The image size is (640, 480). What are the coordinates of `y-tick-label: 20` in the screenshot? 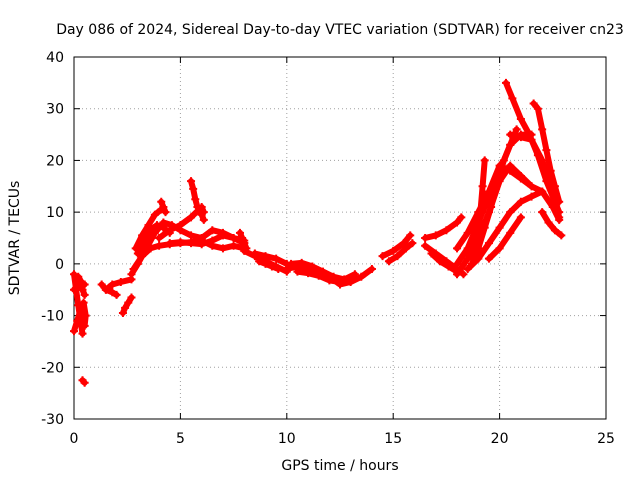 It's located at (55, 161).